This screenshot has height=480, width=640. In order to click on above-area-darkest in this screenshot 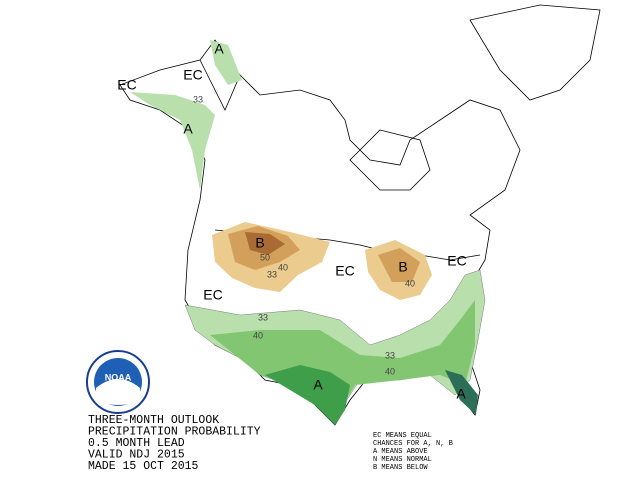, I will do `click(461, 392)`.